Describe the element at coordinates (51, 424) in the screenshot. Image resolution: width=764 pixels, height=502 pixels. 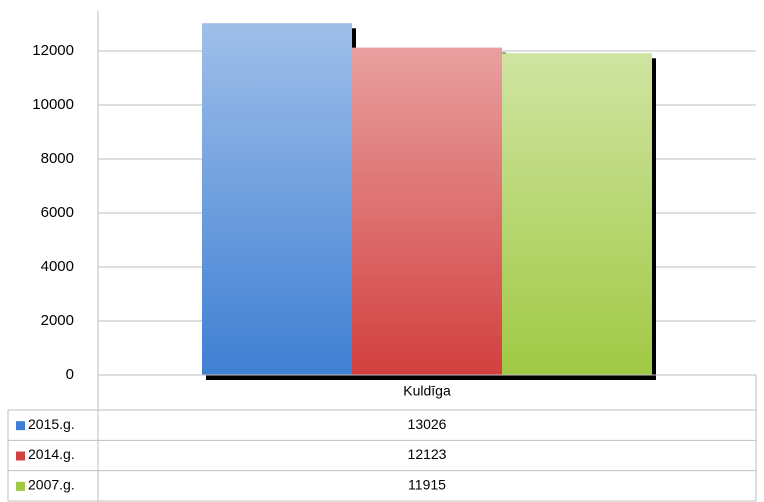
I see `legend-label: 2015.g.` at that location.